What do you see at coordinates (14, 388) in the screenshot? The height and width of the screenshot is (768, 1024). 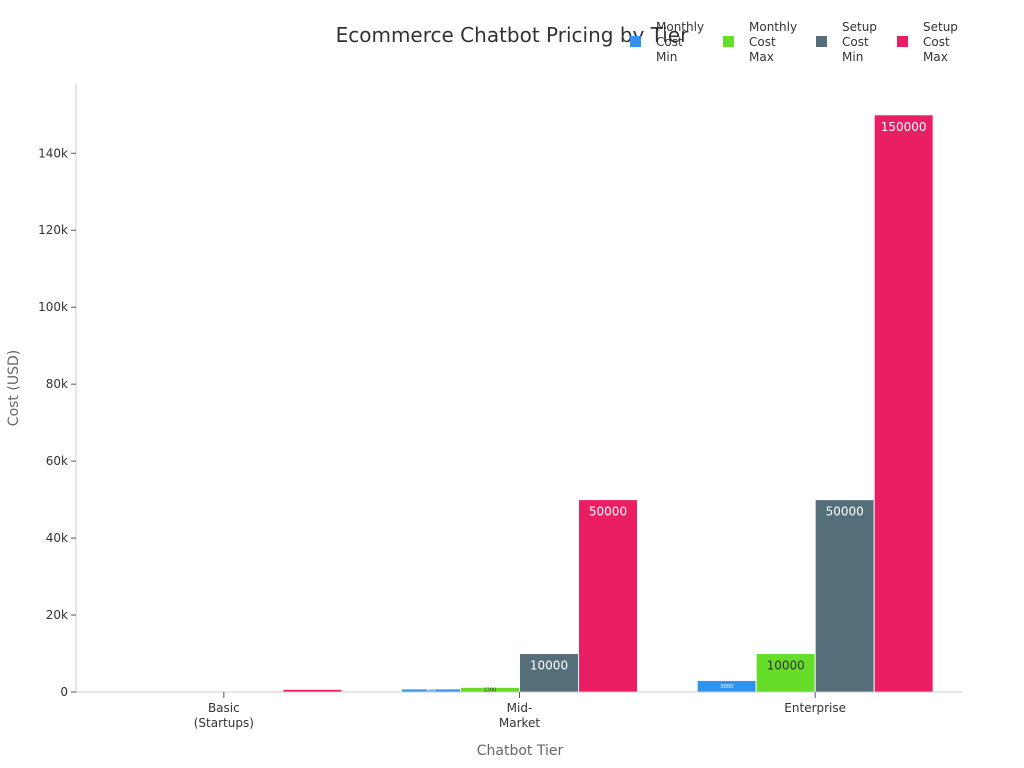 I see `y-axis-title: Cost (USD)` at bounding box center [14, 388].